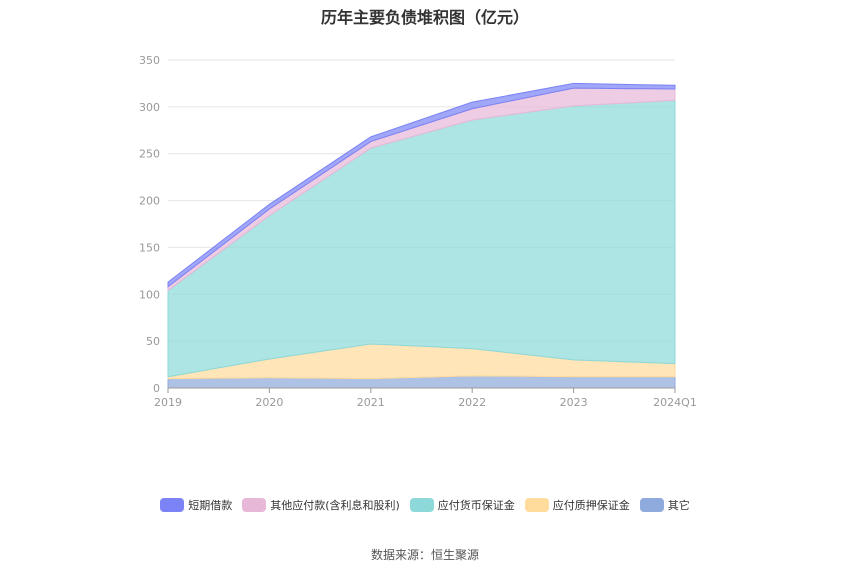 The height and width of the screenshot is (575, 850). What do you see at coordinates (149, 247) in the screenshot?
I see `y-tick-label: 150` at bounding box center [149, 247].